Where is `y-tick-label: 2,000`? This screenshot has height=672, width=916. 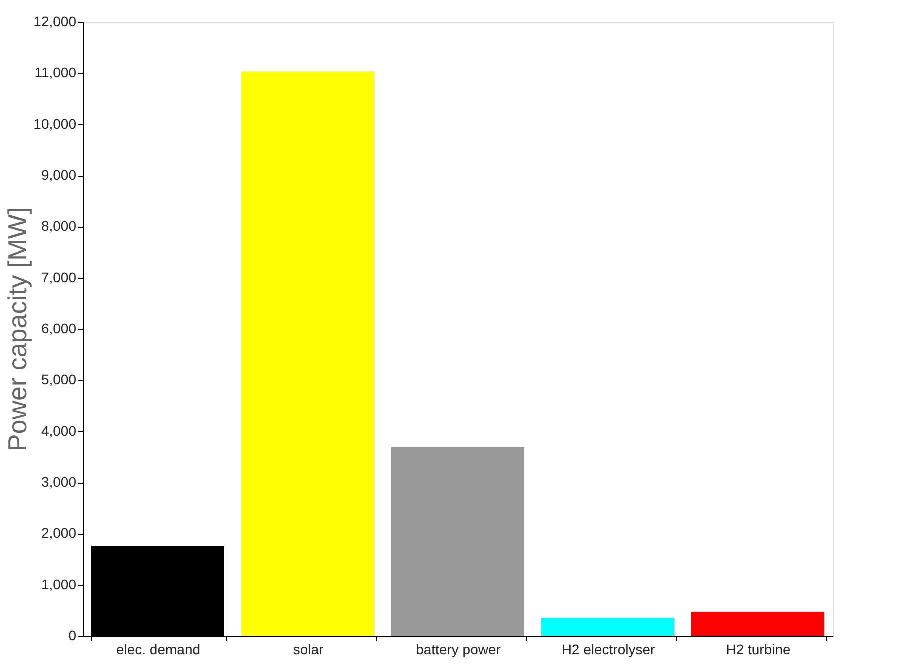 y-tick-label: 2,000 is located at coordinates (59, 533).